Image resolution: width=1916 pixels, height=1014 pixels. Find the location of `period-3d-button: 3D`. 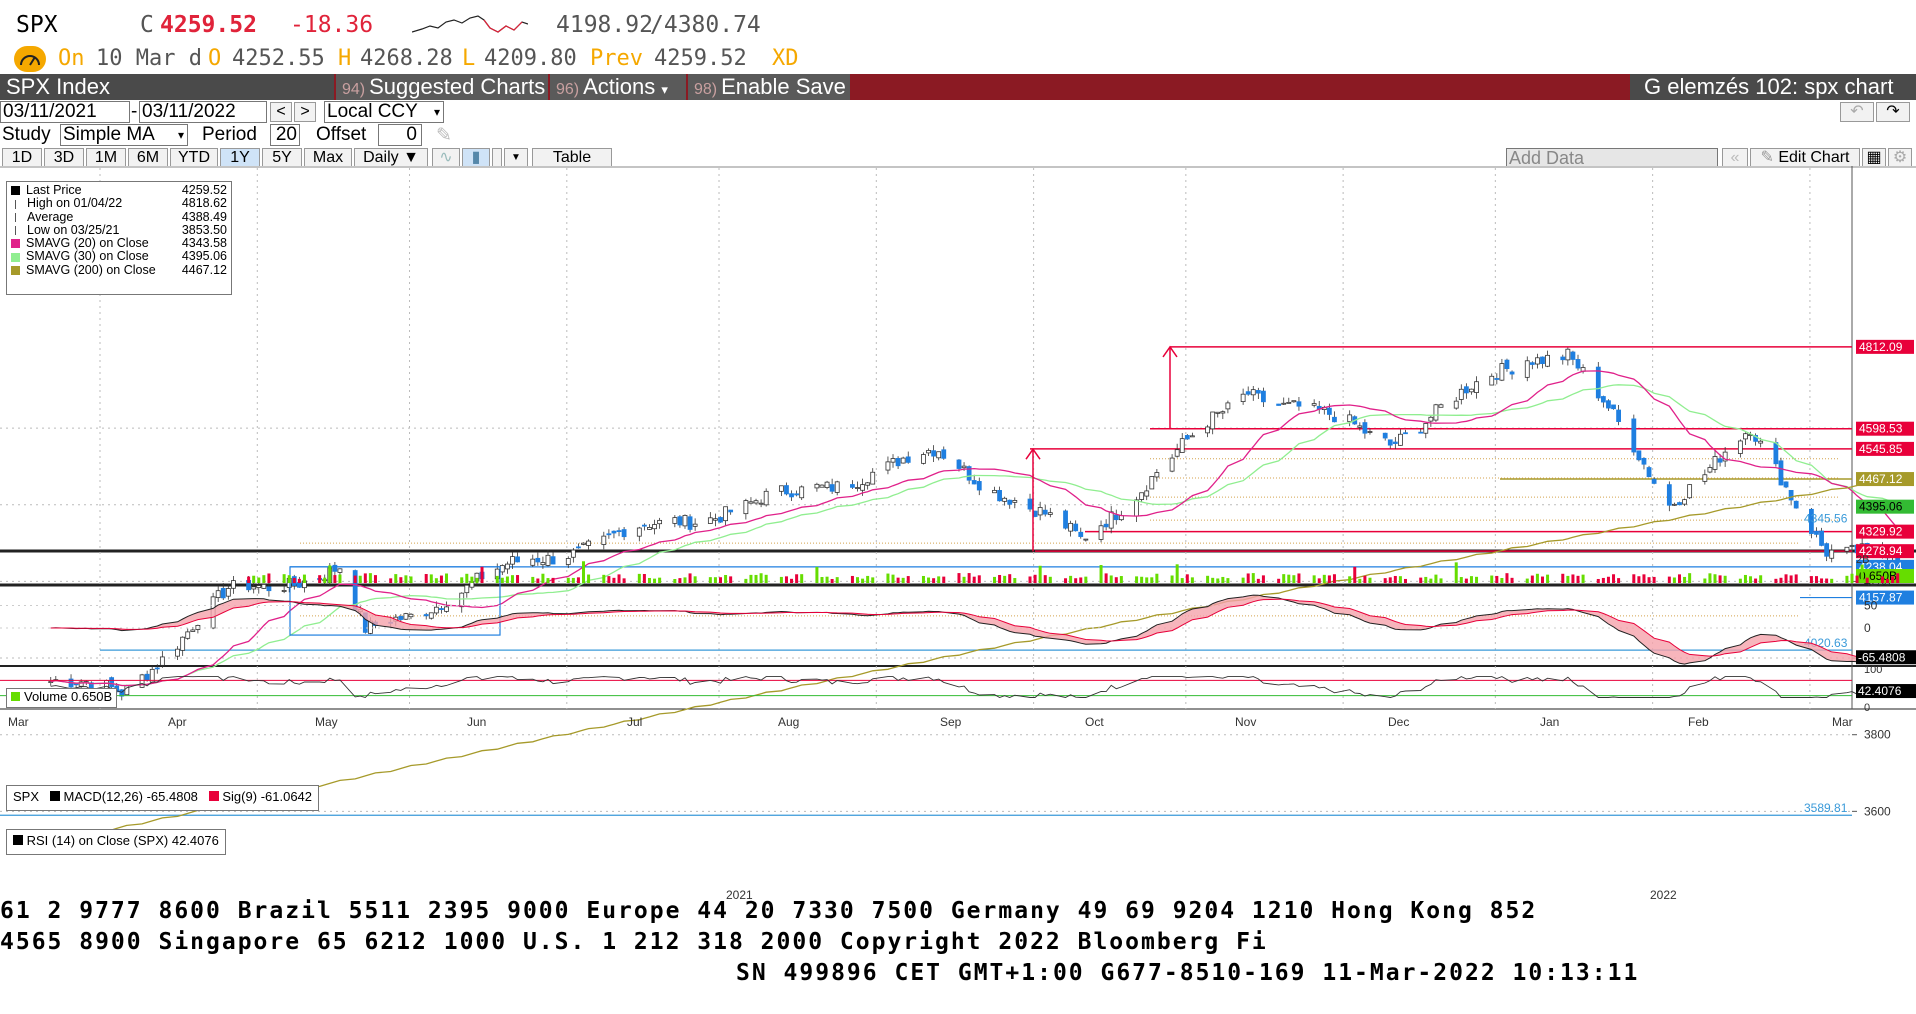

period-3d-button: 3D is located at coordinates (64, 158).